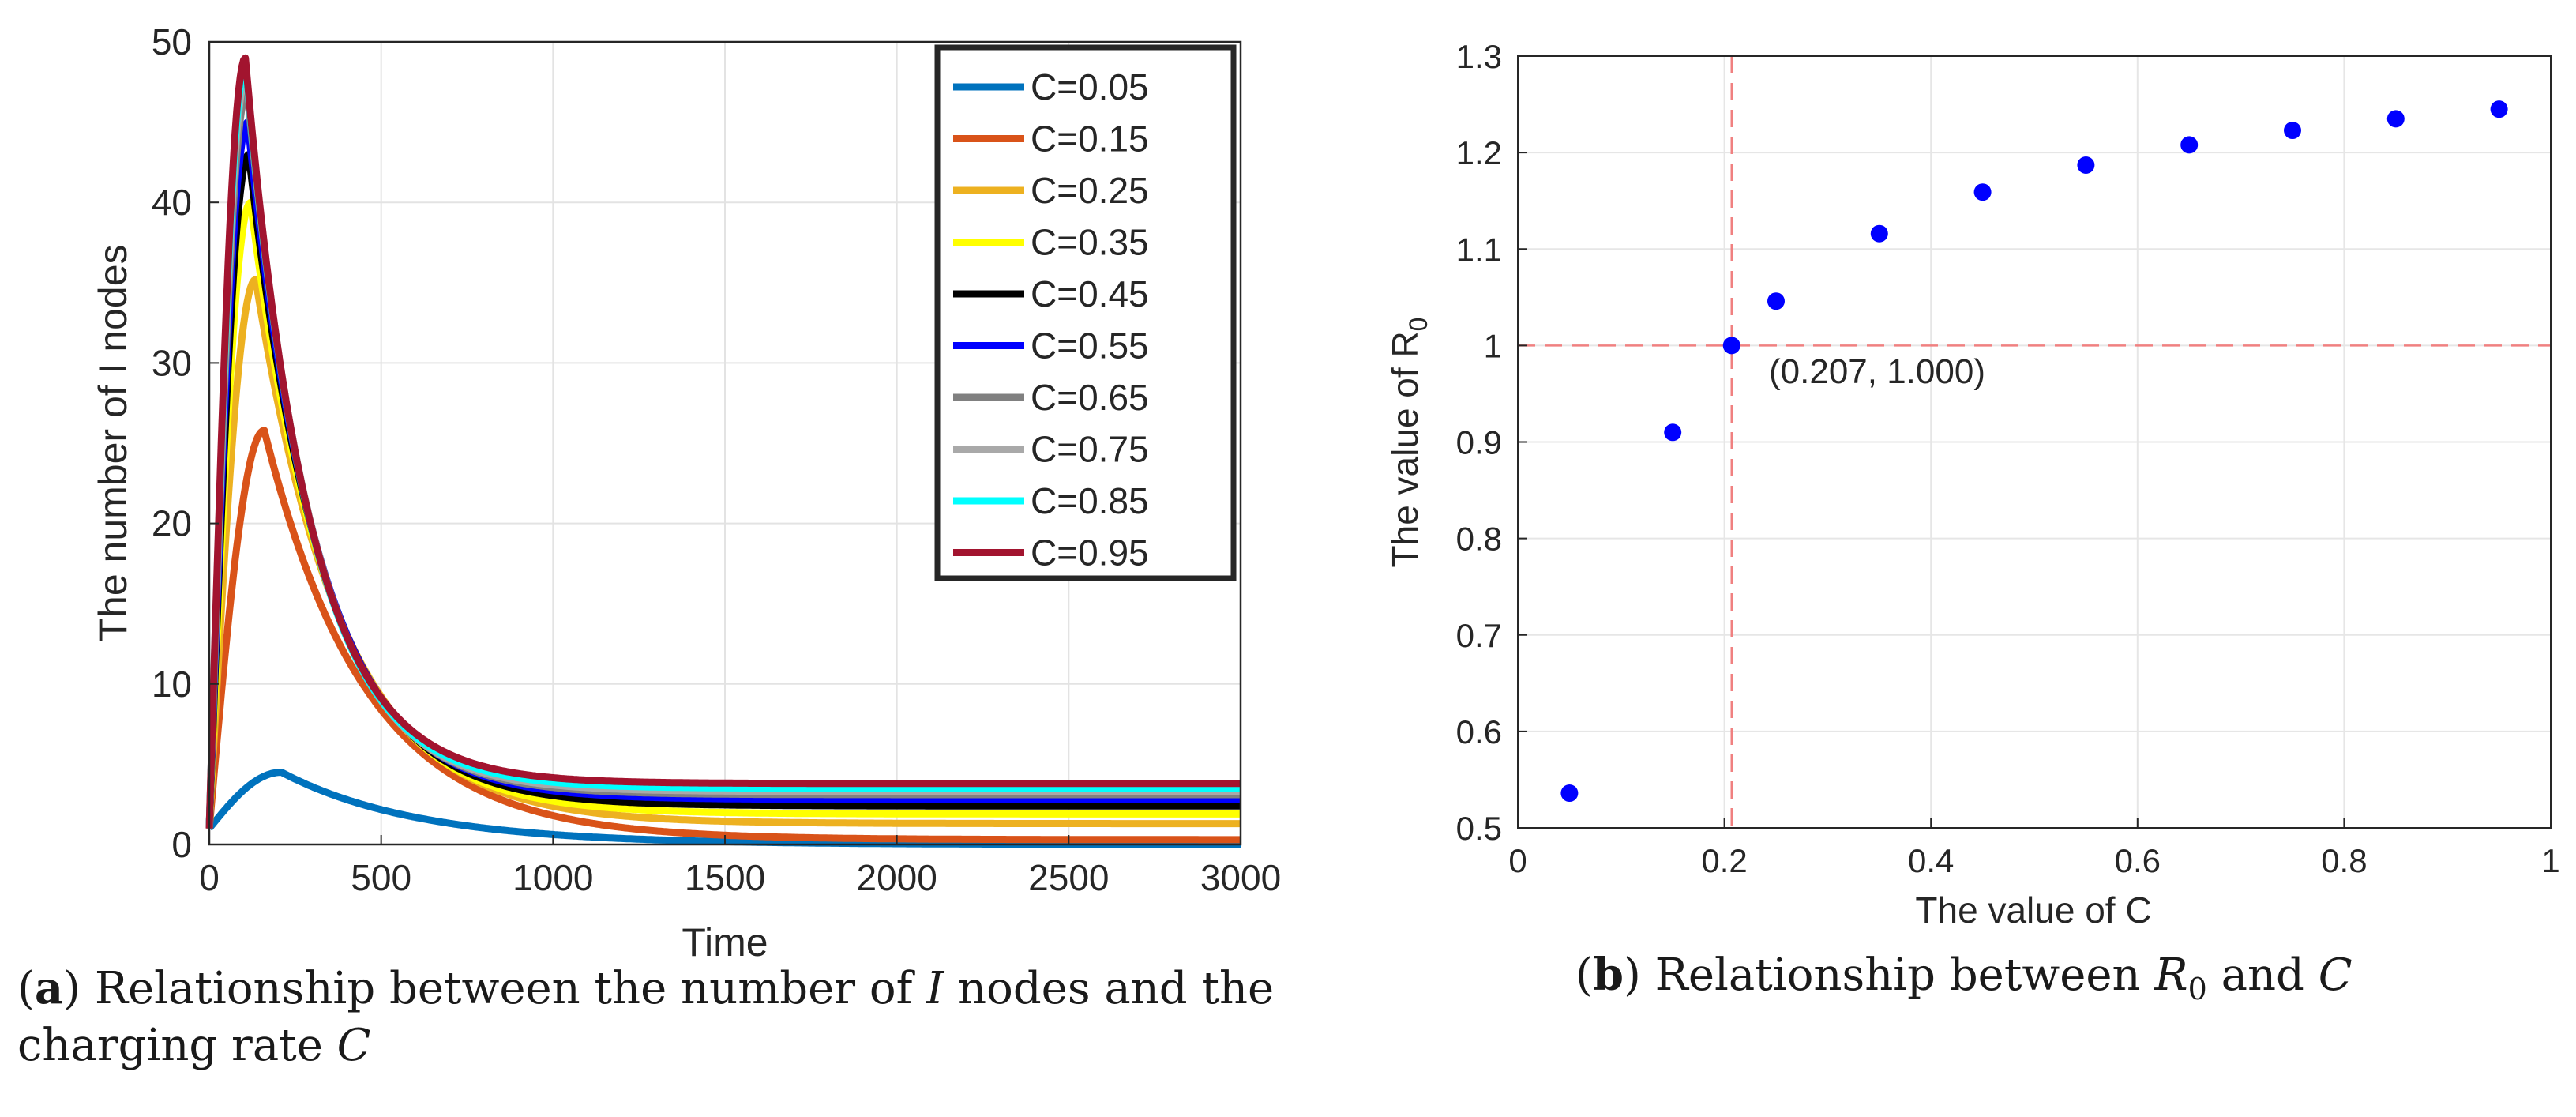  I want to click on chart-b-y-tick-label: 0.5, so click(1479, 828).